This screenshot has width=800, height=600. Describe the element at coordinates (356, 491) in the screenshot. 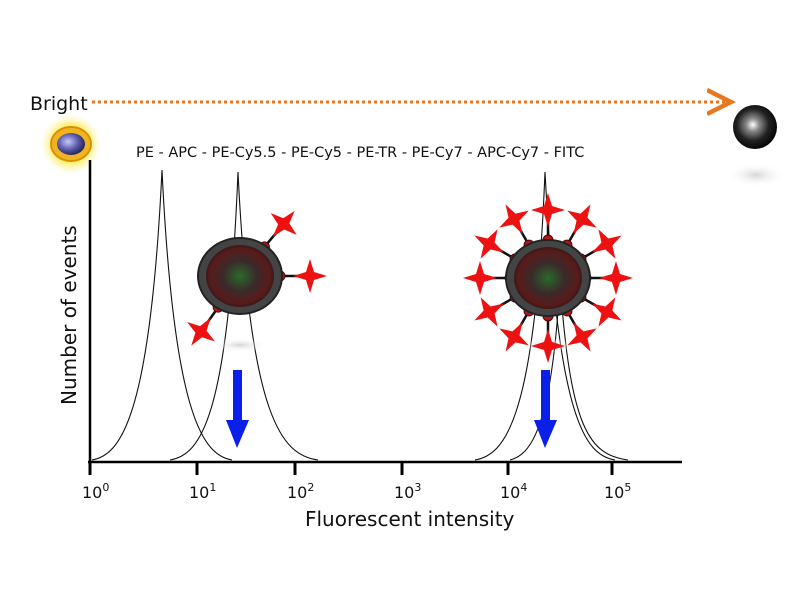

I see `x-axis-tick-labels: 10⁰ 10¹ 10² 10³ 10⁴ 10⁵` at that location.